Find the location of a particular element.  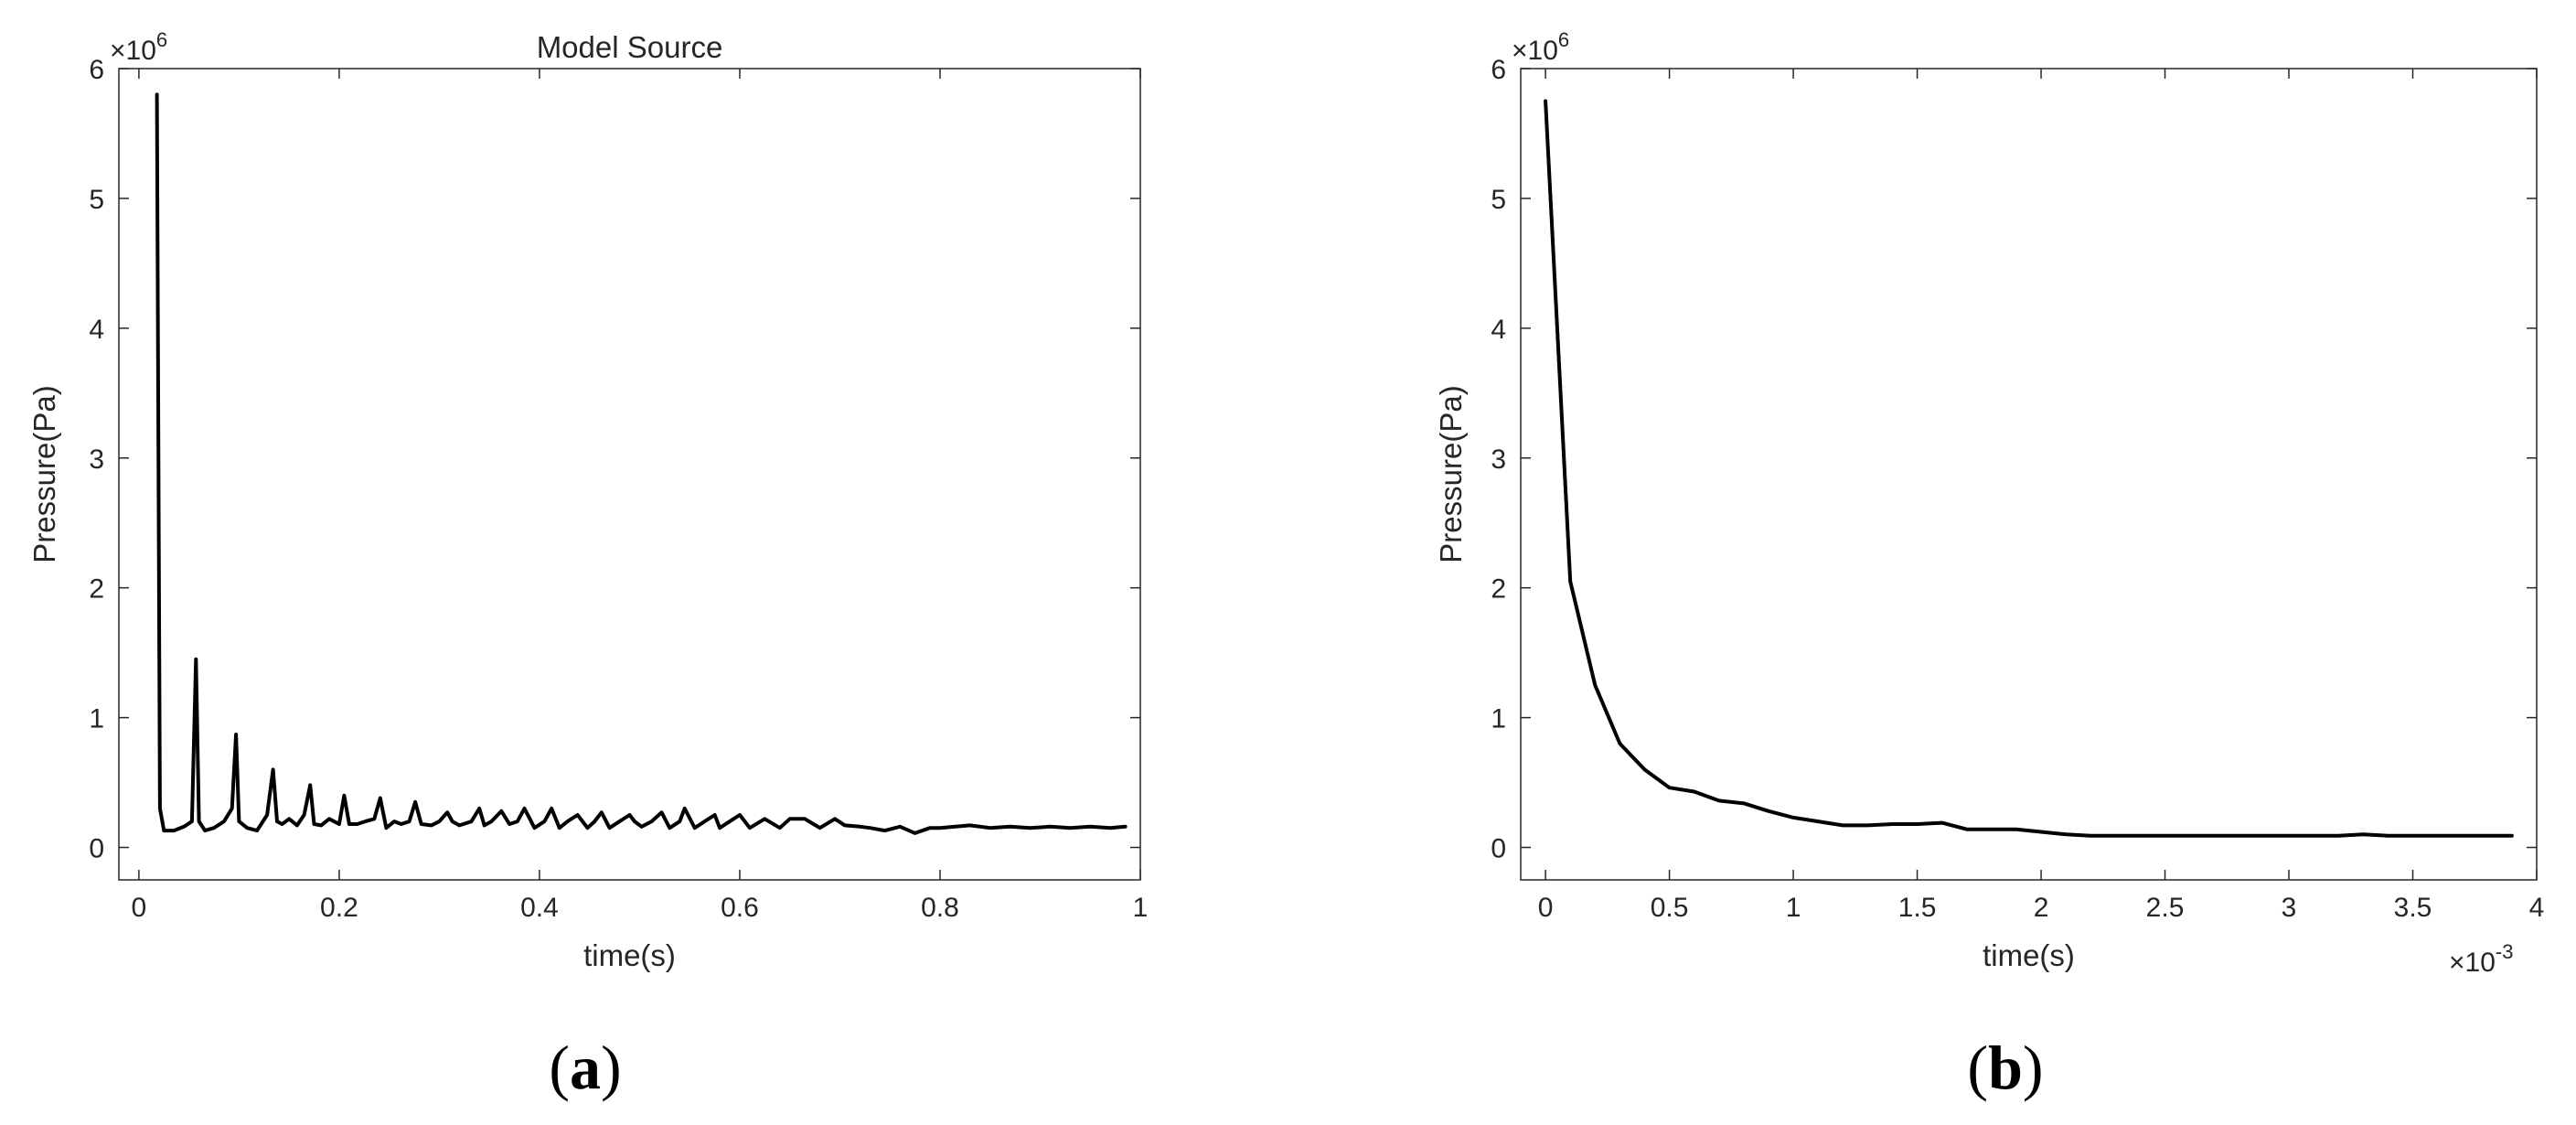

x-tick-label: 0.6 is located at coordinates (740, 908).